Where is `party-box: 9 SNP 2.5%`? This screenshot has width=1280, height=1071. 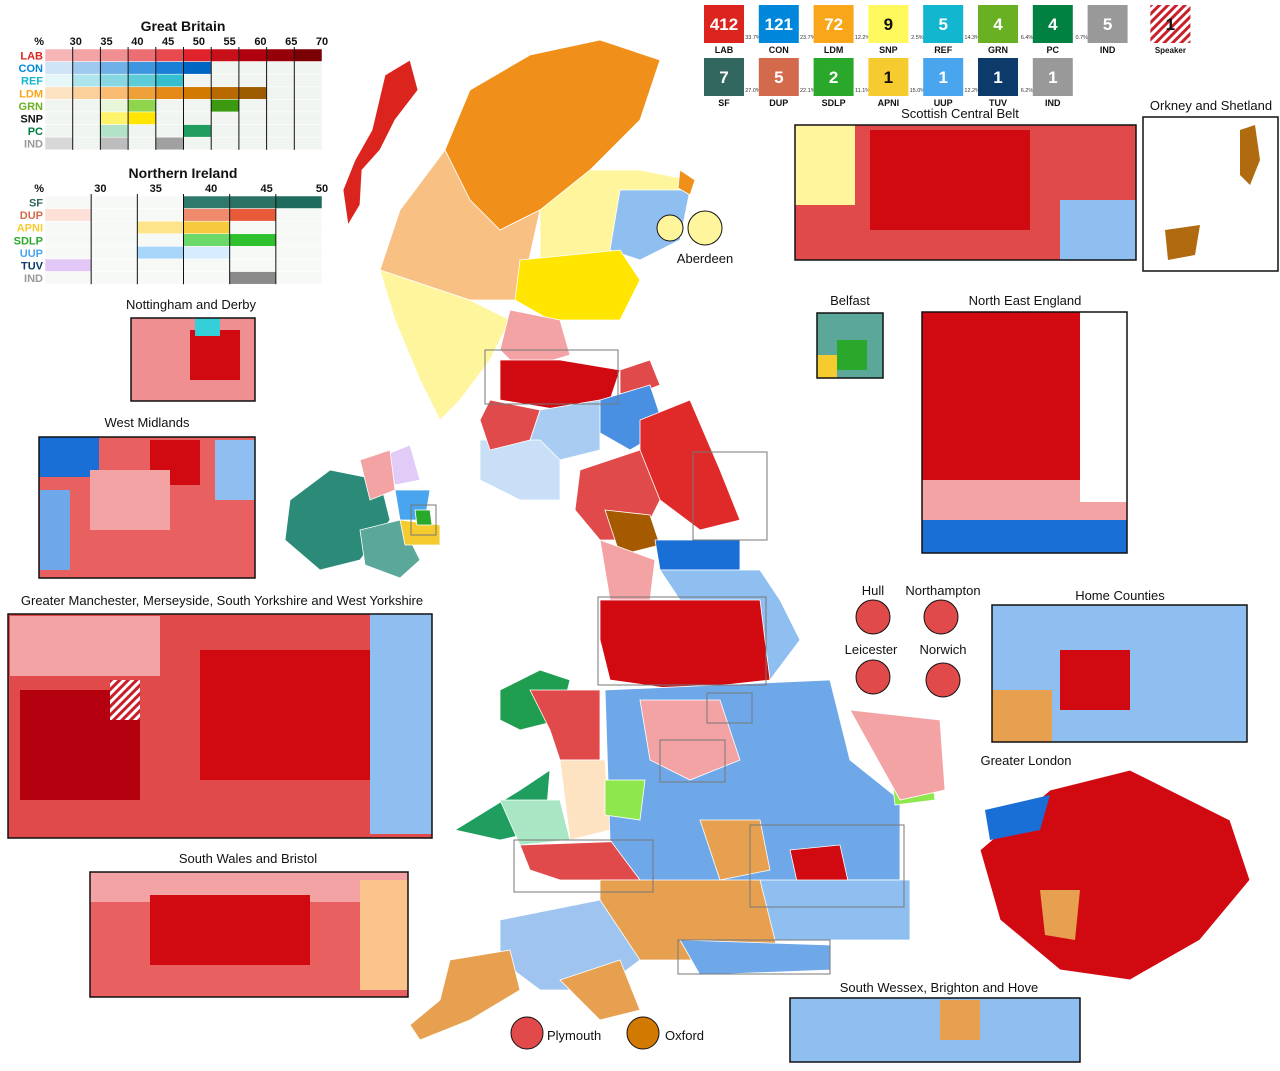
party-box: 9 SNP 2.5% is located at coordinates (896, 30).